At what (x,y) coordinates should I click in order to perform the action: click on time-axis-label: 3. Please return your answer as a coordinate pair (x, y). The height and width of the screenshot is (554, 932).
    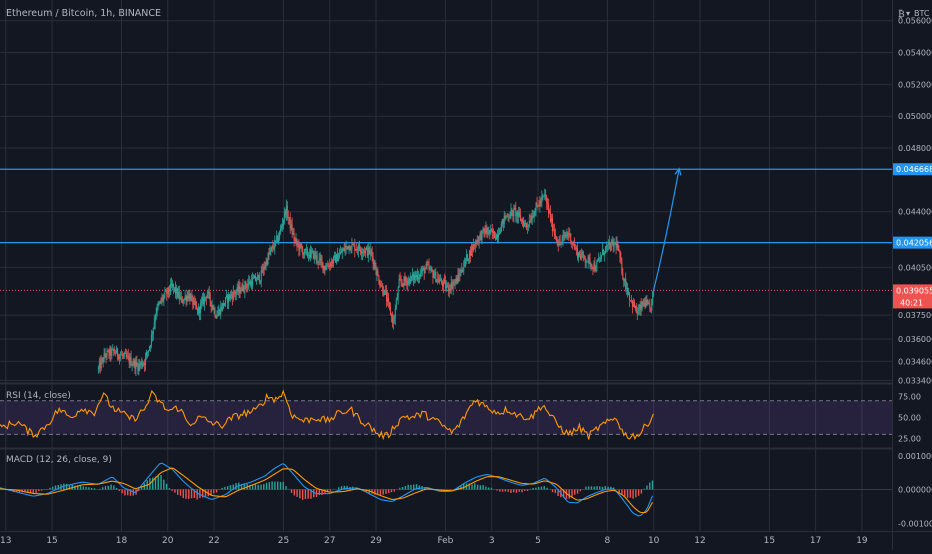
    Looking at the image, I should click on (492, 541).